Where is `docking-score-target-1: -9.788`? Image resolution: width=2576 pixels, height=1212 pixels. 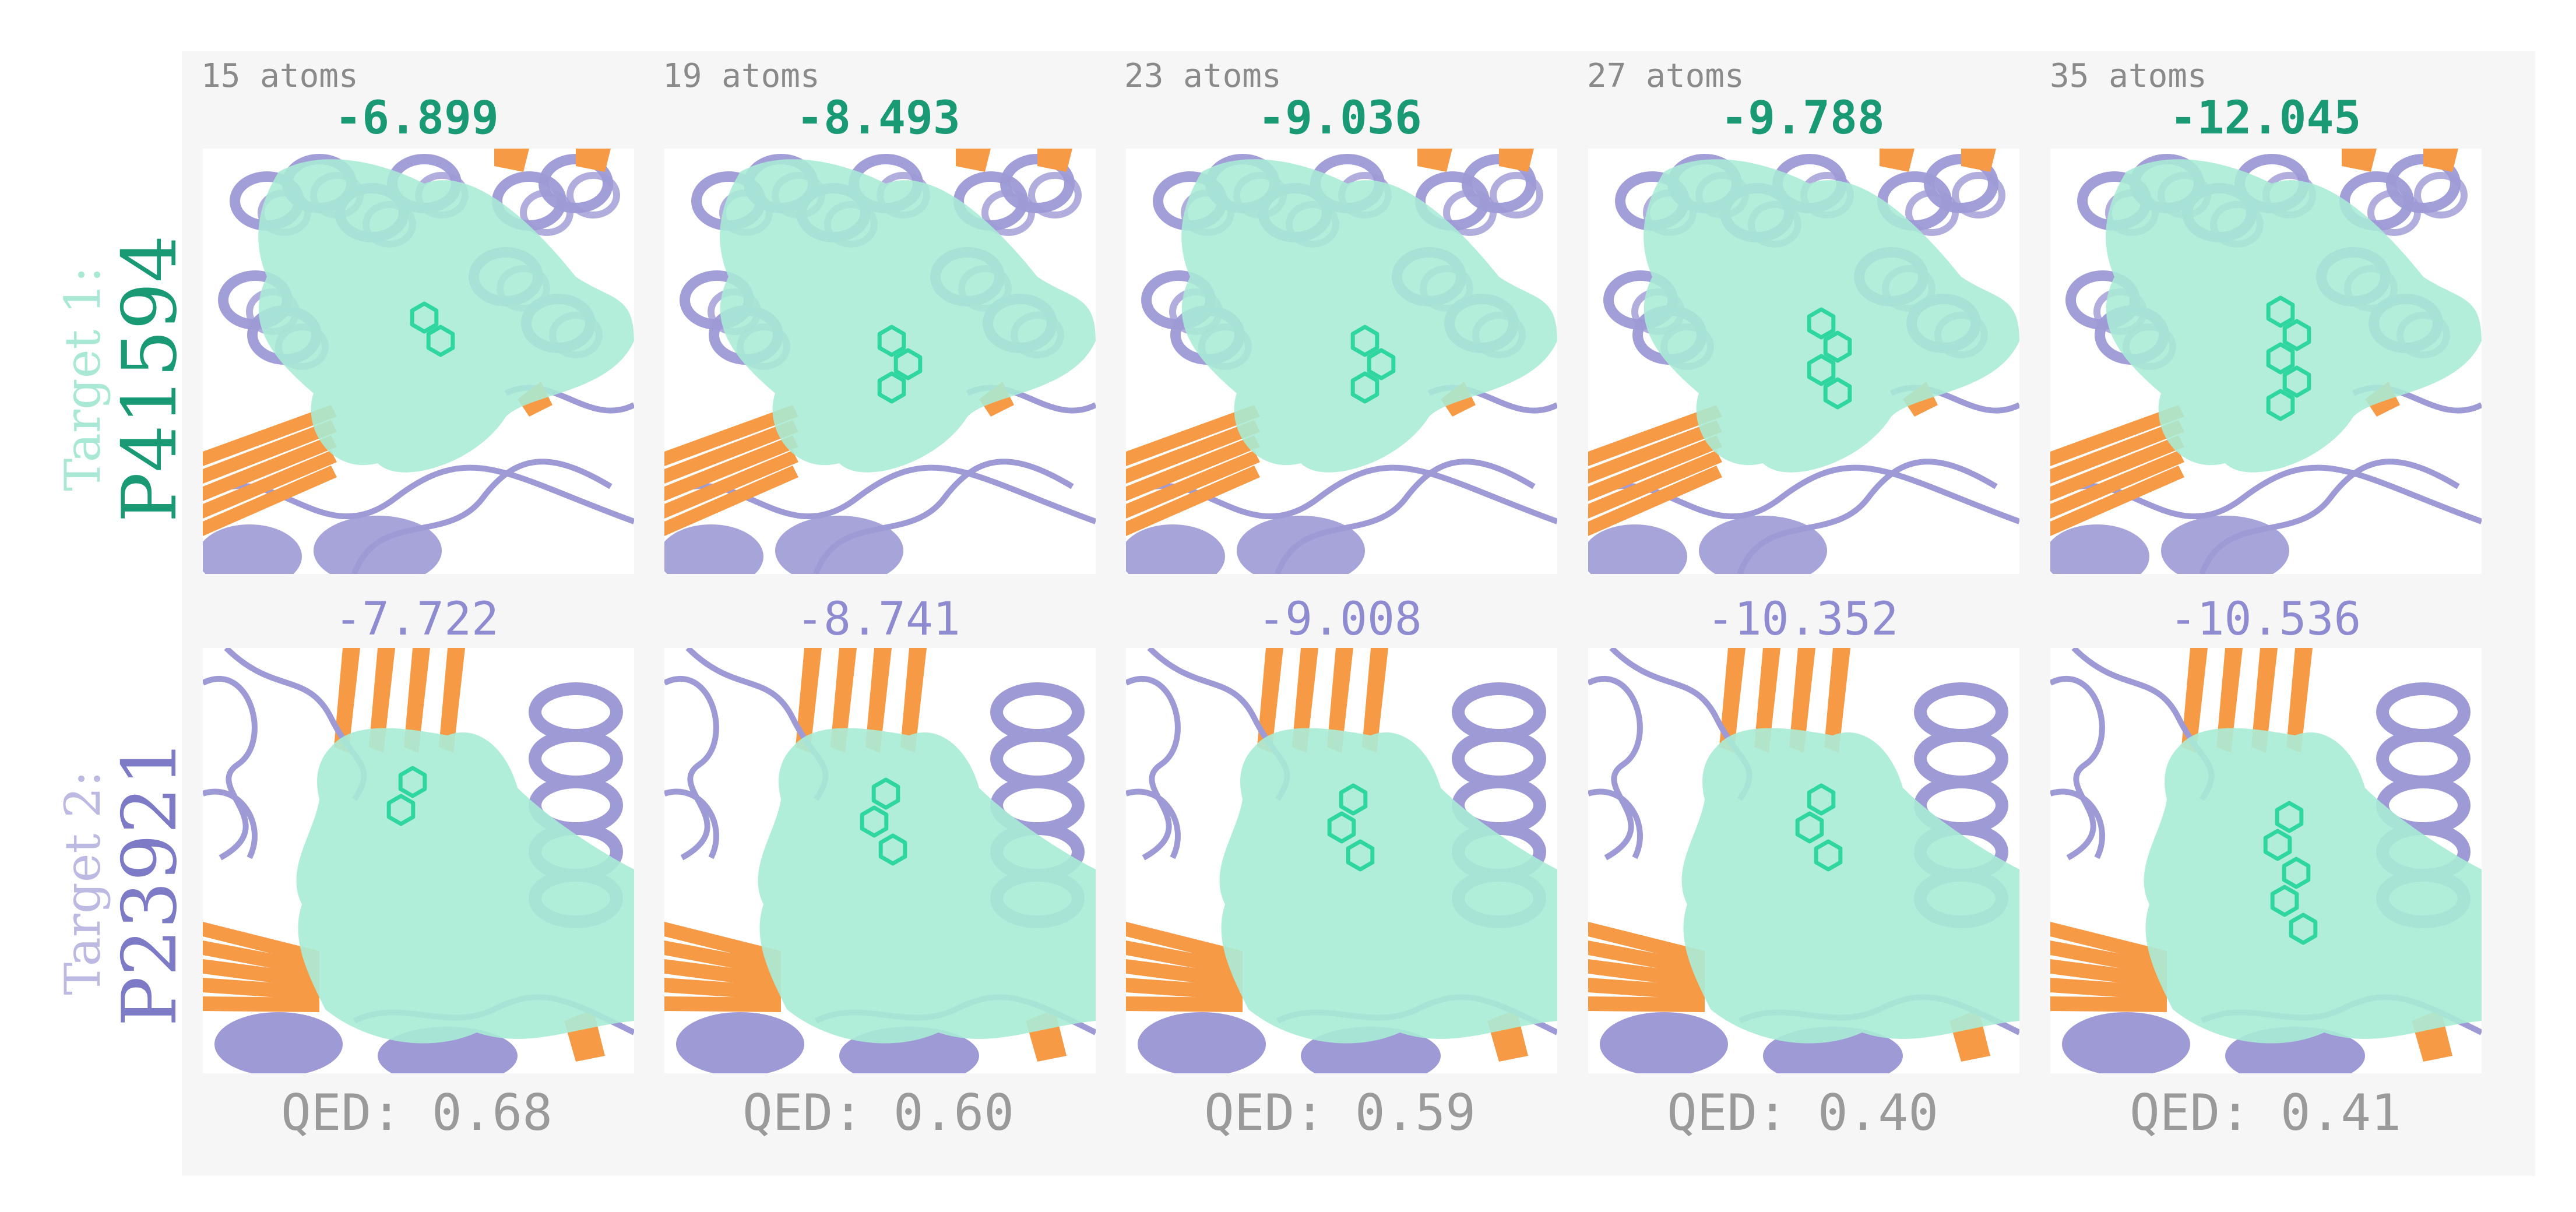 docking-score-target-1: -9.788 is located at coordinates (1803, 119).